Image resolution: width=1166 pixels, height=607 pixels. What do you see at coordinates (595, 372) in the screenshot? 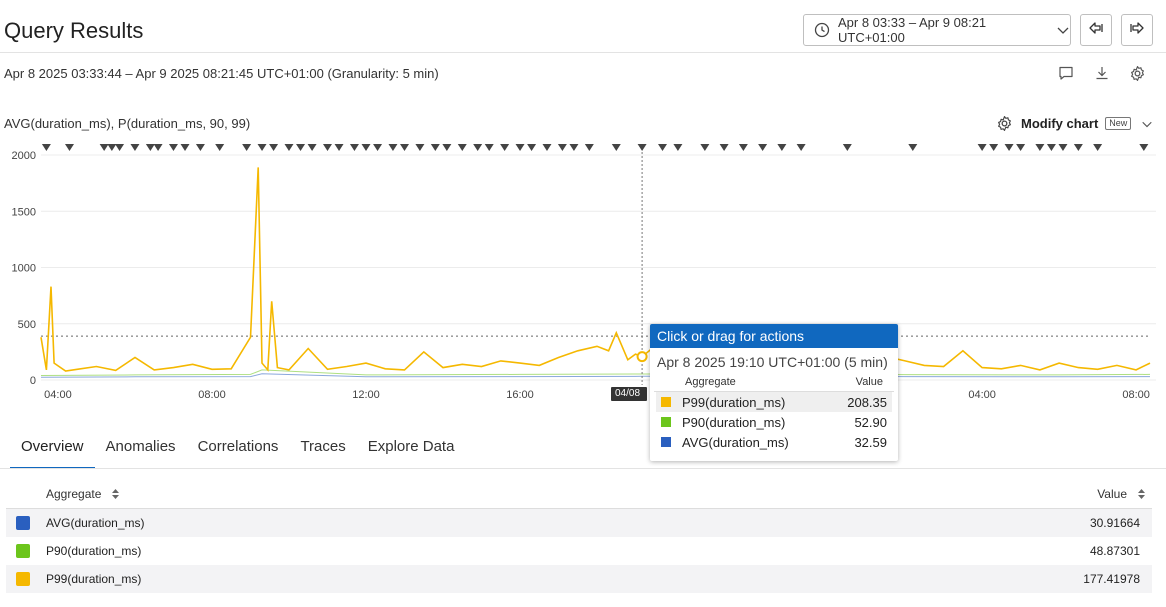
I see `series-line` at bounding box center [595, 372].